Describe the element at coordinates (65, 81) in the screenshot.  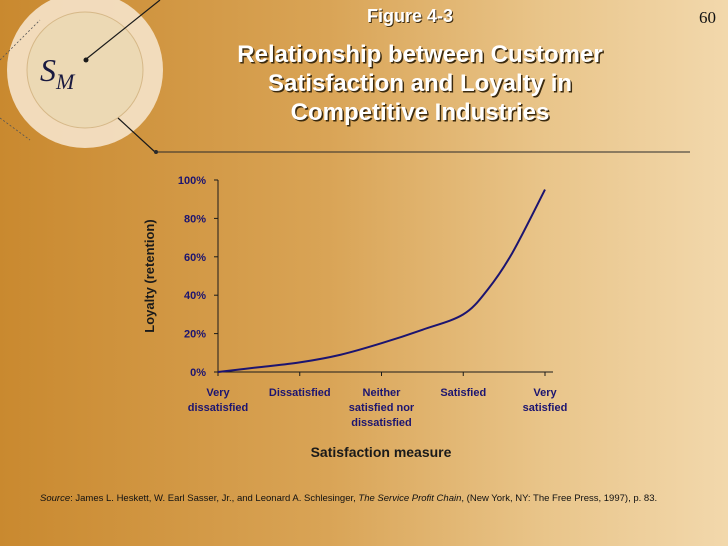
I see `logo-letter-m: M` at that location.